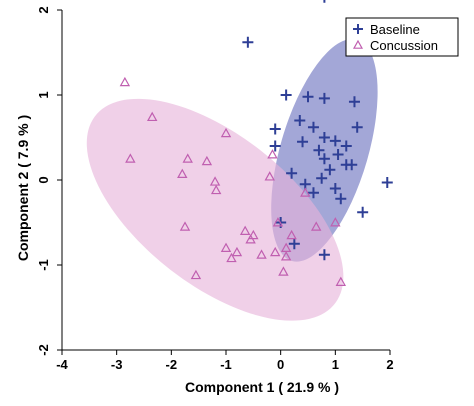 The image size is (474, 406). I want to click on x-tick-label: 2, so click(389, 364).